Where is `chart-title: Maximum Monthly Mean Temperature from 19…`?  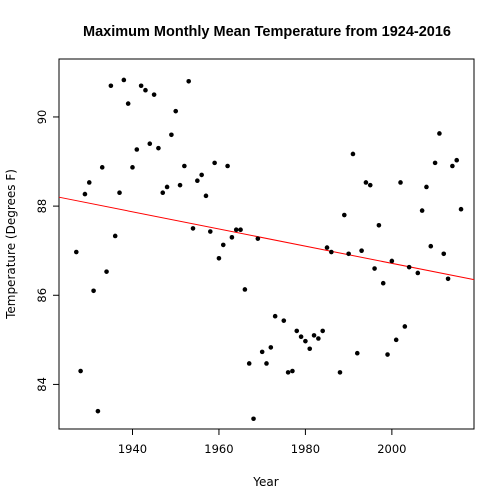 chart-title: Maximum Monthly Mean Temperature from 19… is located at coordinates (267, 32).